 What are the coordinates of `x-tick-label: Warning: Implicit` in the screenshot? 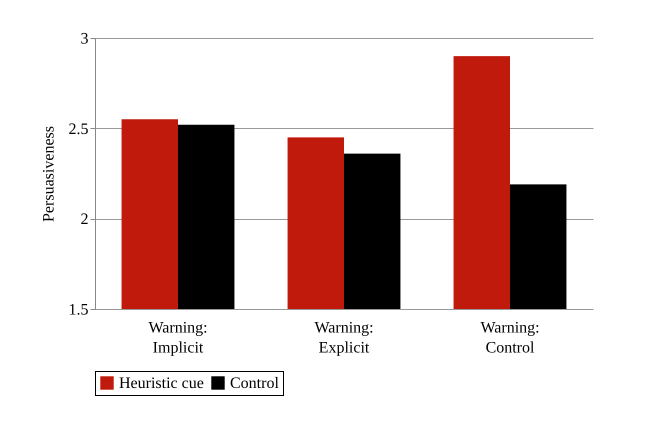 It's located at (178, 338).